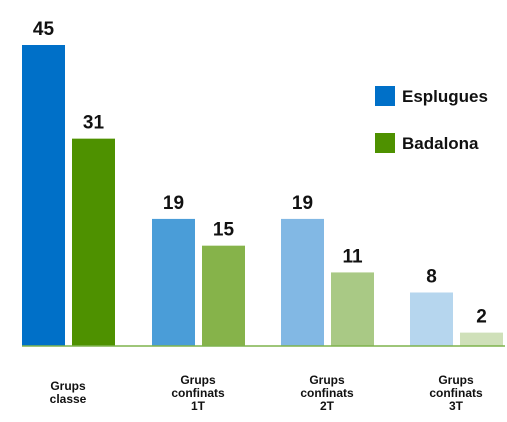 This screenshot has width=507, height=422. I want to click on category-label-2: Grups confinats 2T, so click(327, 393).